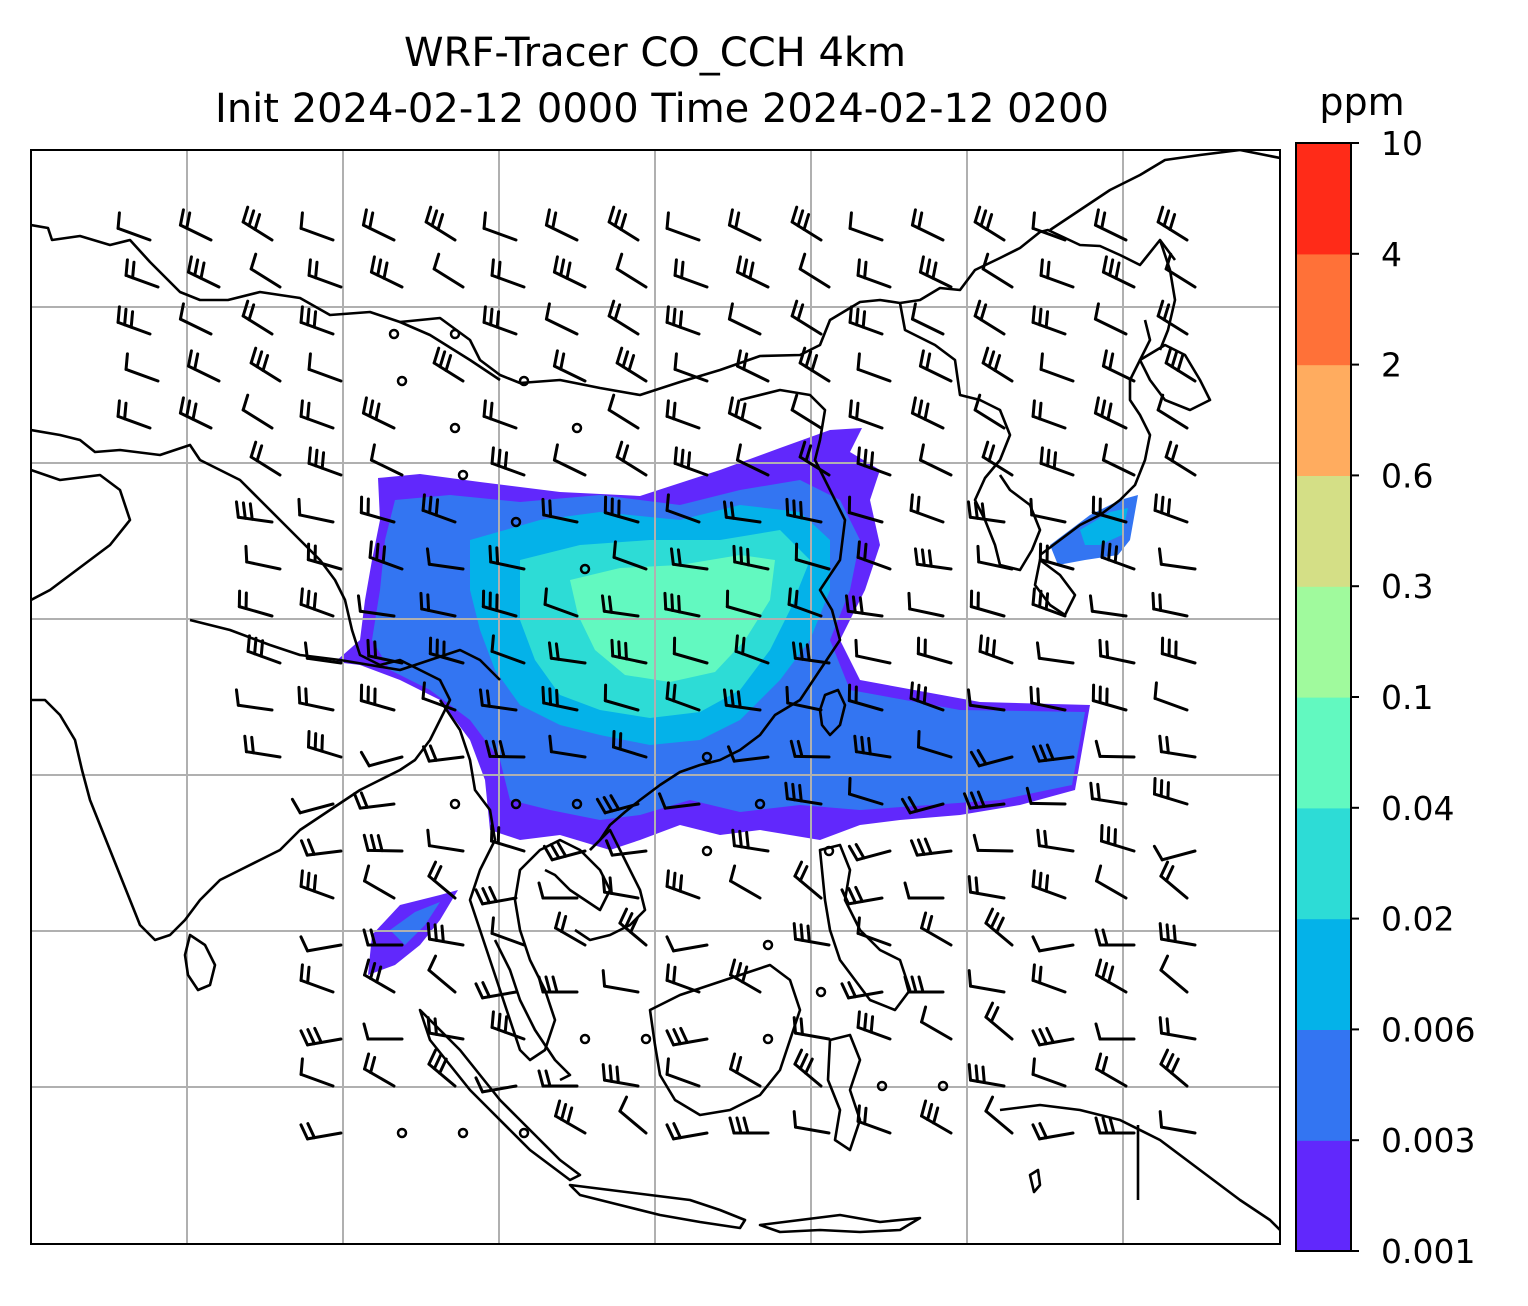 The image size is (1528, 1306). What do you see at coordinates (532, 1010) in the screenshot?
I see `coastline-malay-peninsula` at bounding box center [532, 1010].